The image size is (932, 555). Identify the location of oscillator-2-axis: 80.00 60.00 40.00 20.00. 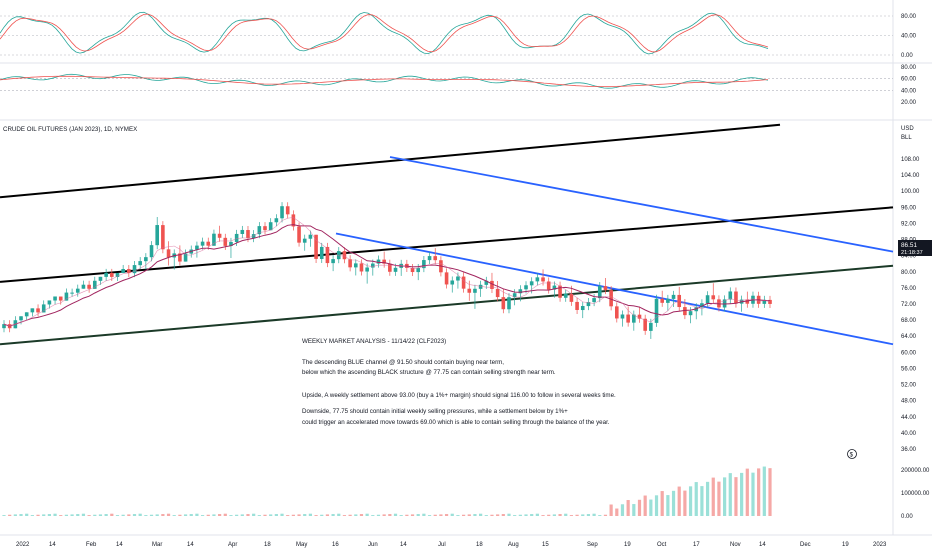
(909, 85).